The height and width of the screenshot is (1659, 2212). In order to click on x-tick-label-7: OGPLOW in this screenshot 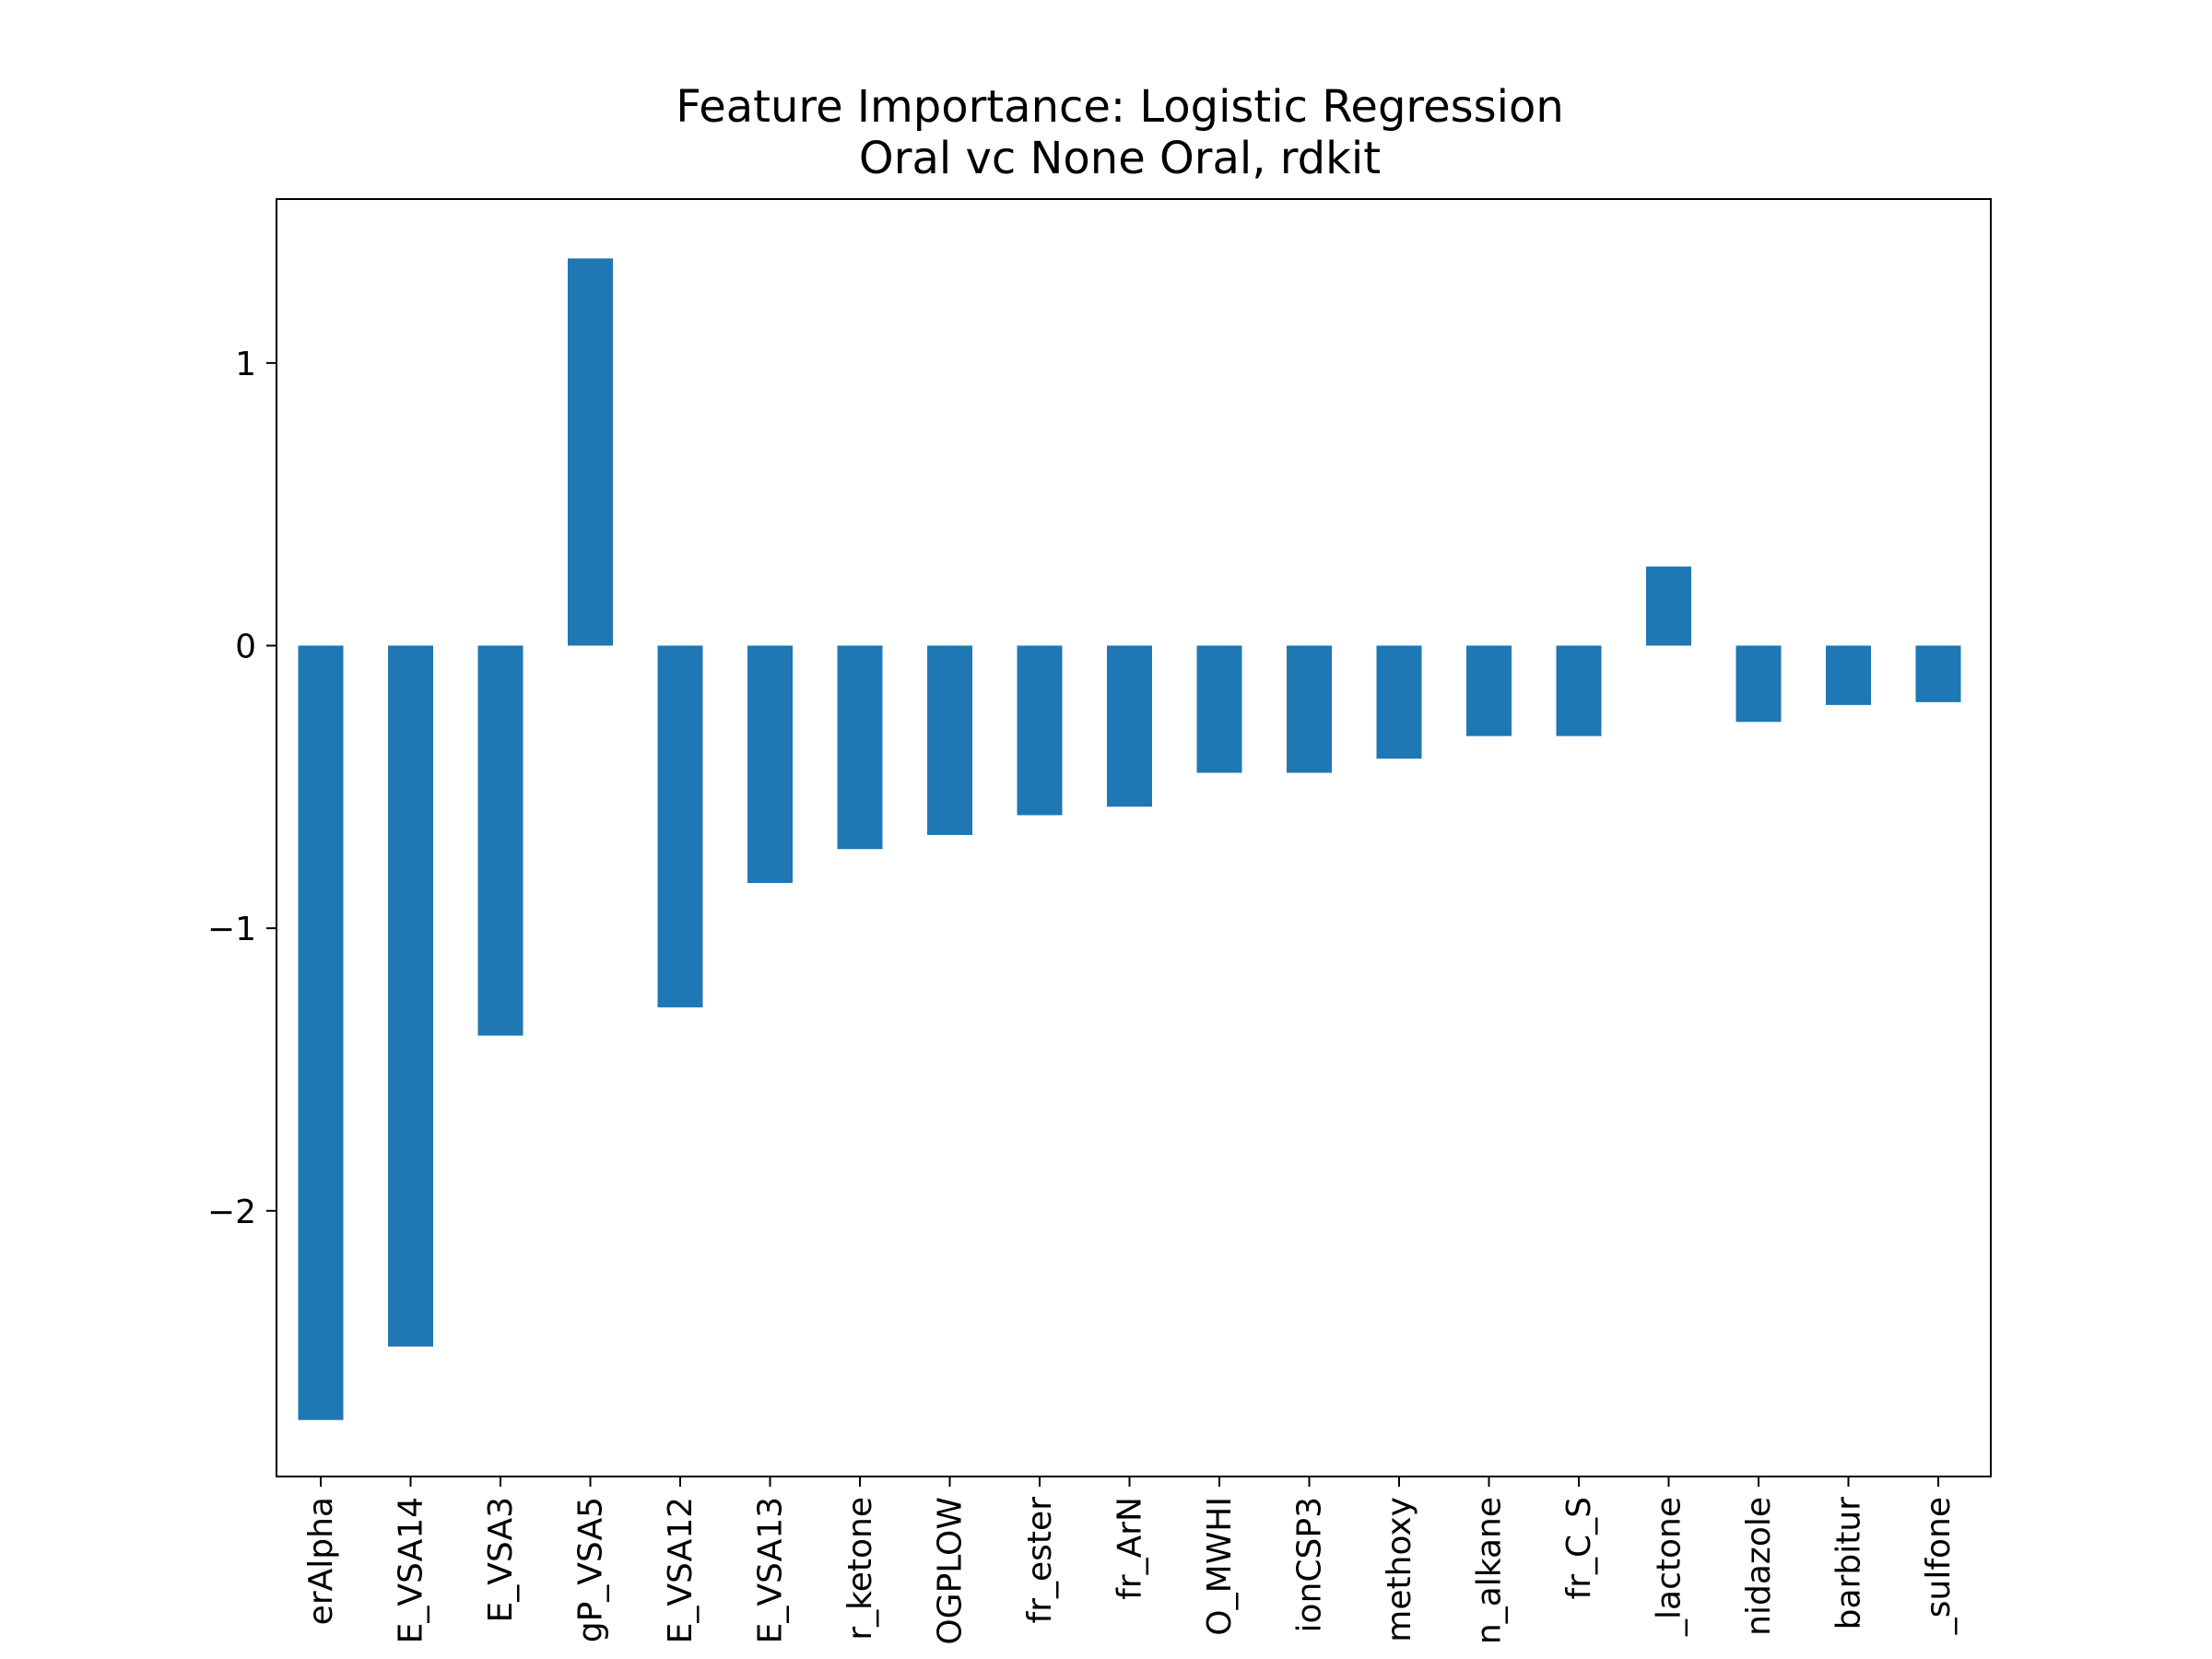, I will do `click(951, 1571)`.